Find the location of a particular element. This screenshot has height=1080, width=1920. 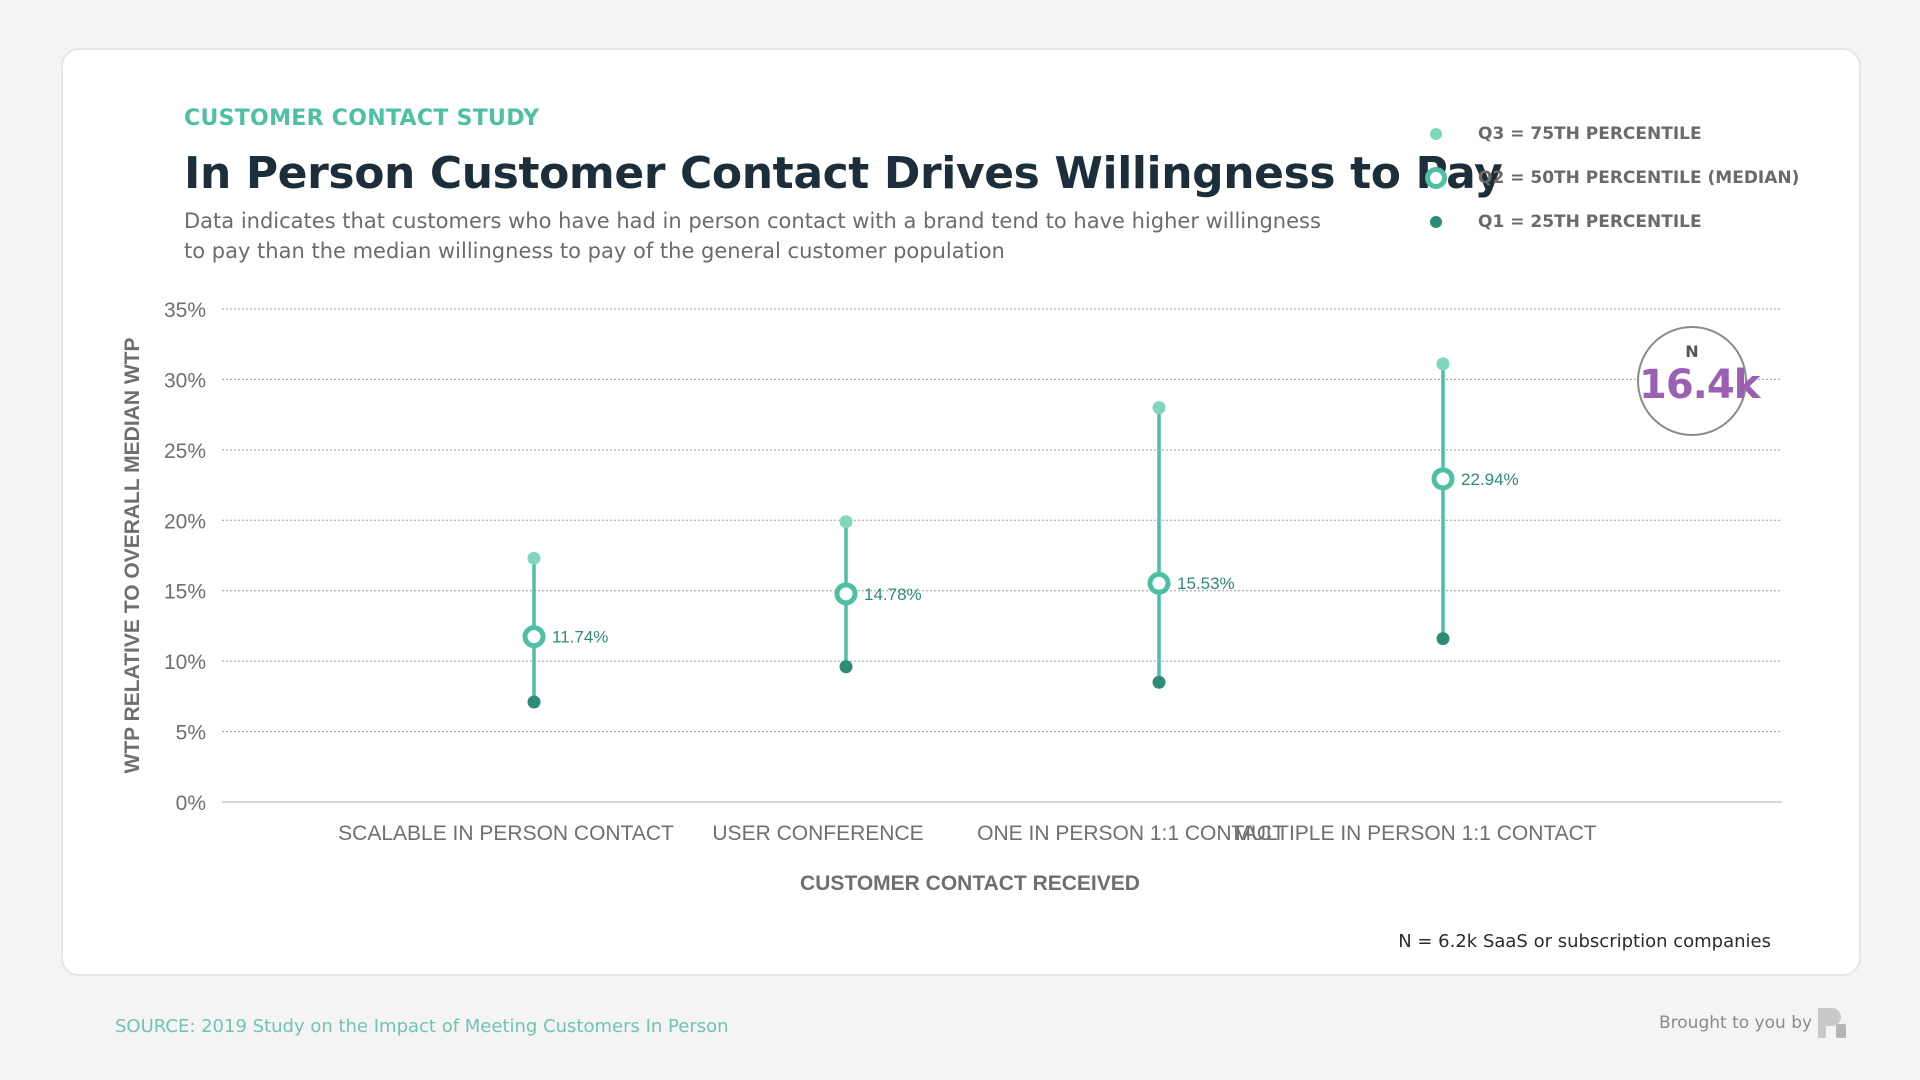

legend-item-q2: Q2 = 50TH PERCENTILE (MEDIAN) is located at coordinates (1609, 178).